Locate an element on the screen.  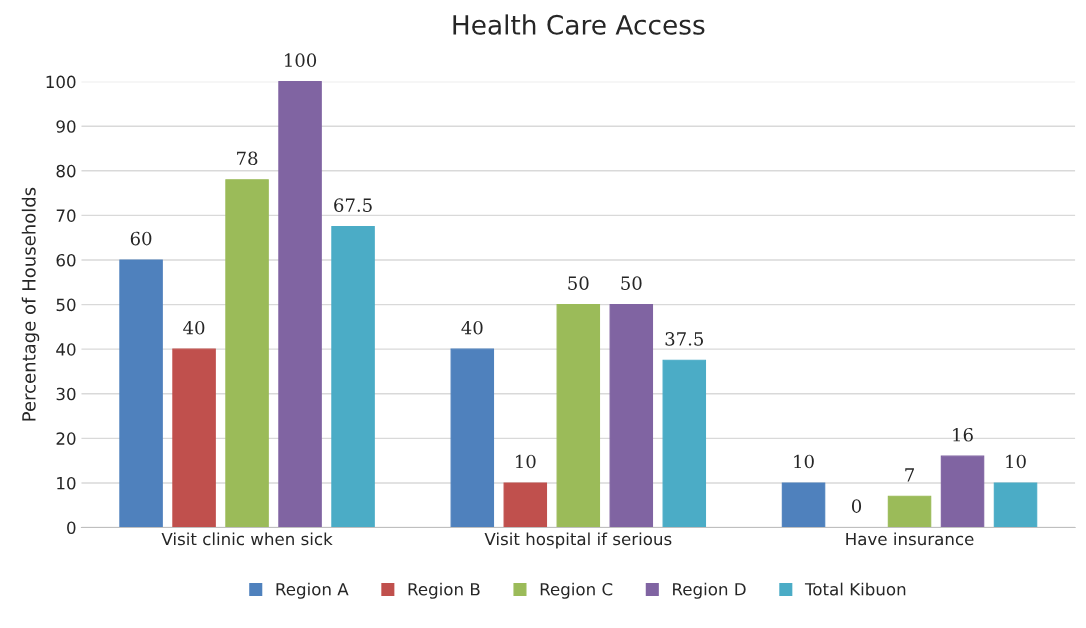
y-tick-label: 30 is located at coordinates (66, 394).